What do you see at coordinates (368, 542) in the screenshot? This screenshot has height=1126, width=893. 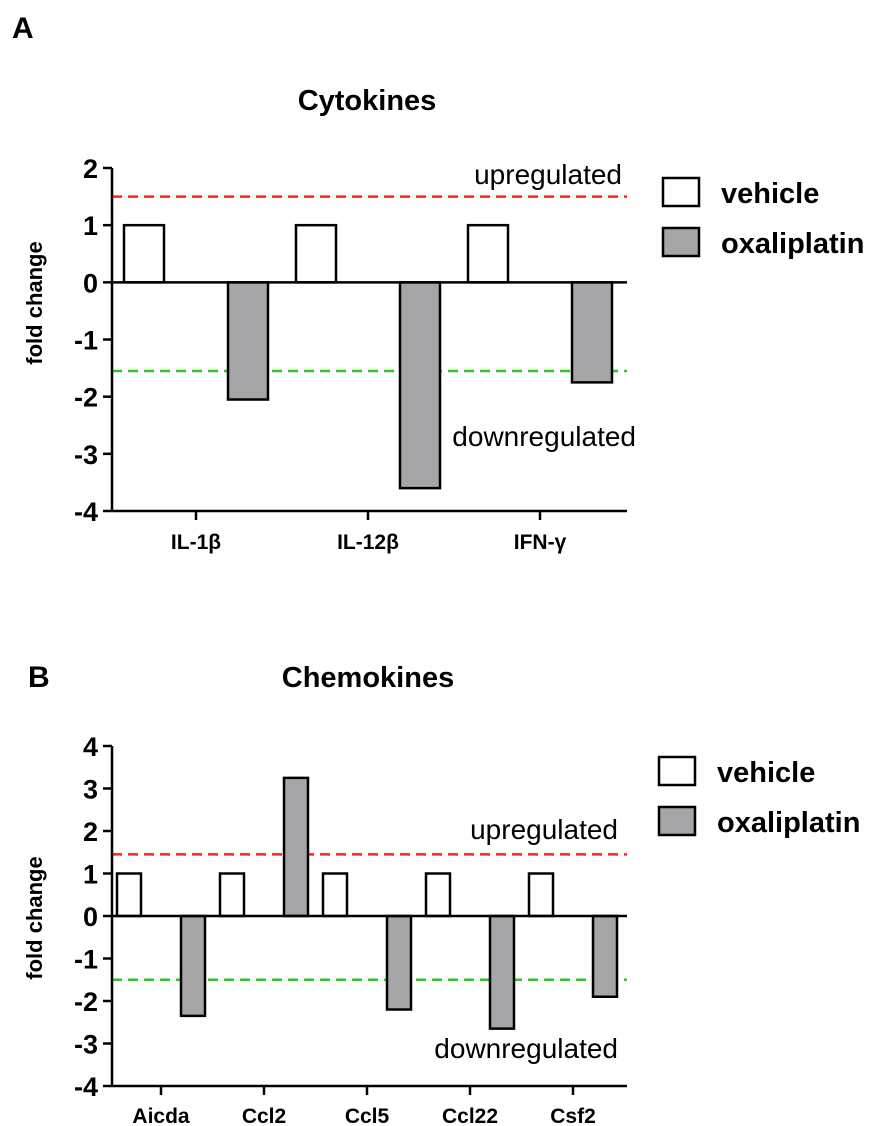 I see `p1-x-tick-label-2: IL-12β` at bounding box center [368, 542].